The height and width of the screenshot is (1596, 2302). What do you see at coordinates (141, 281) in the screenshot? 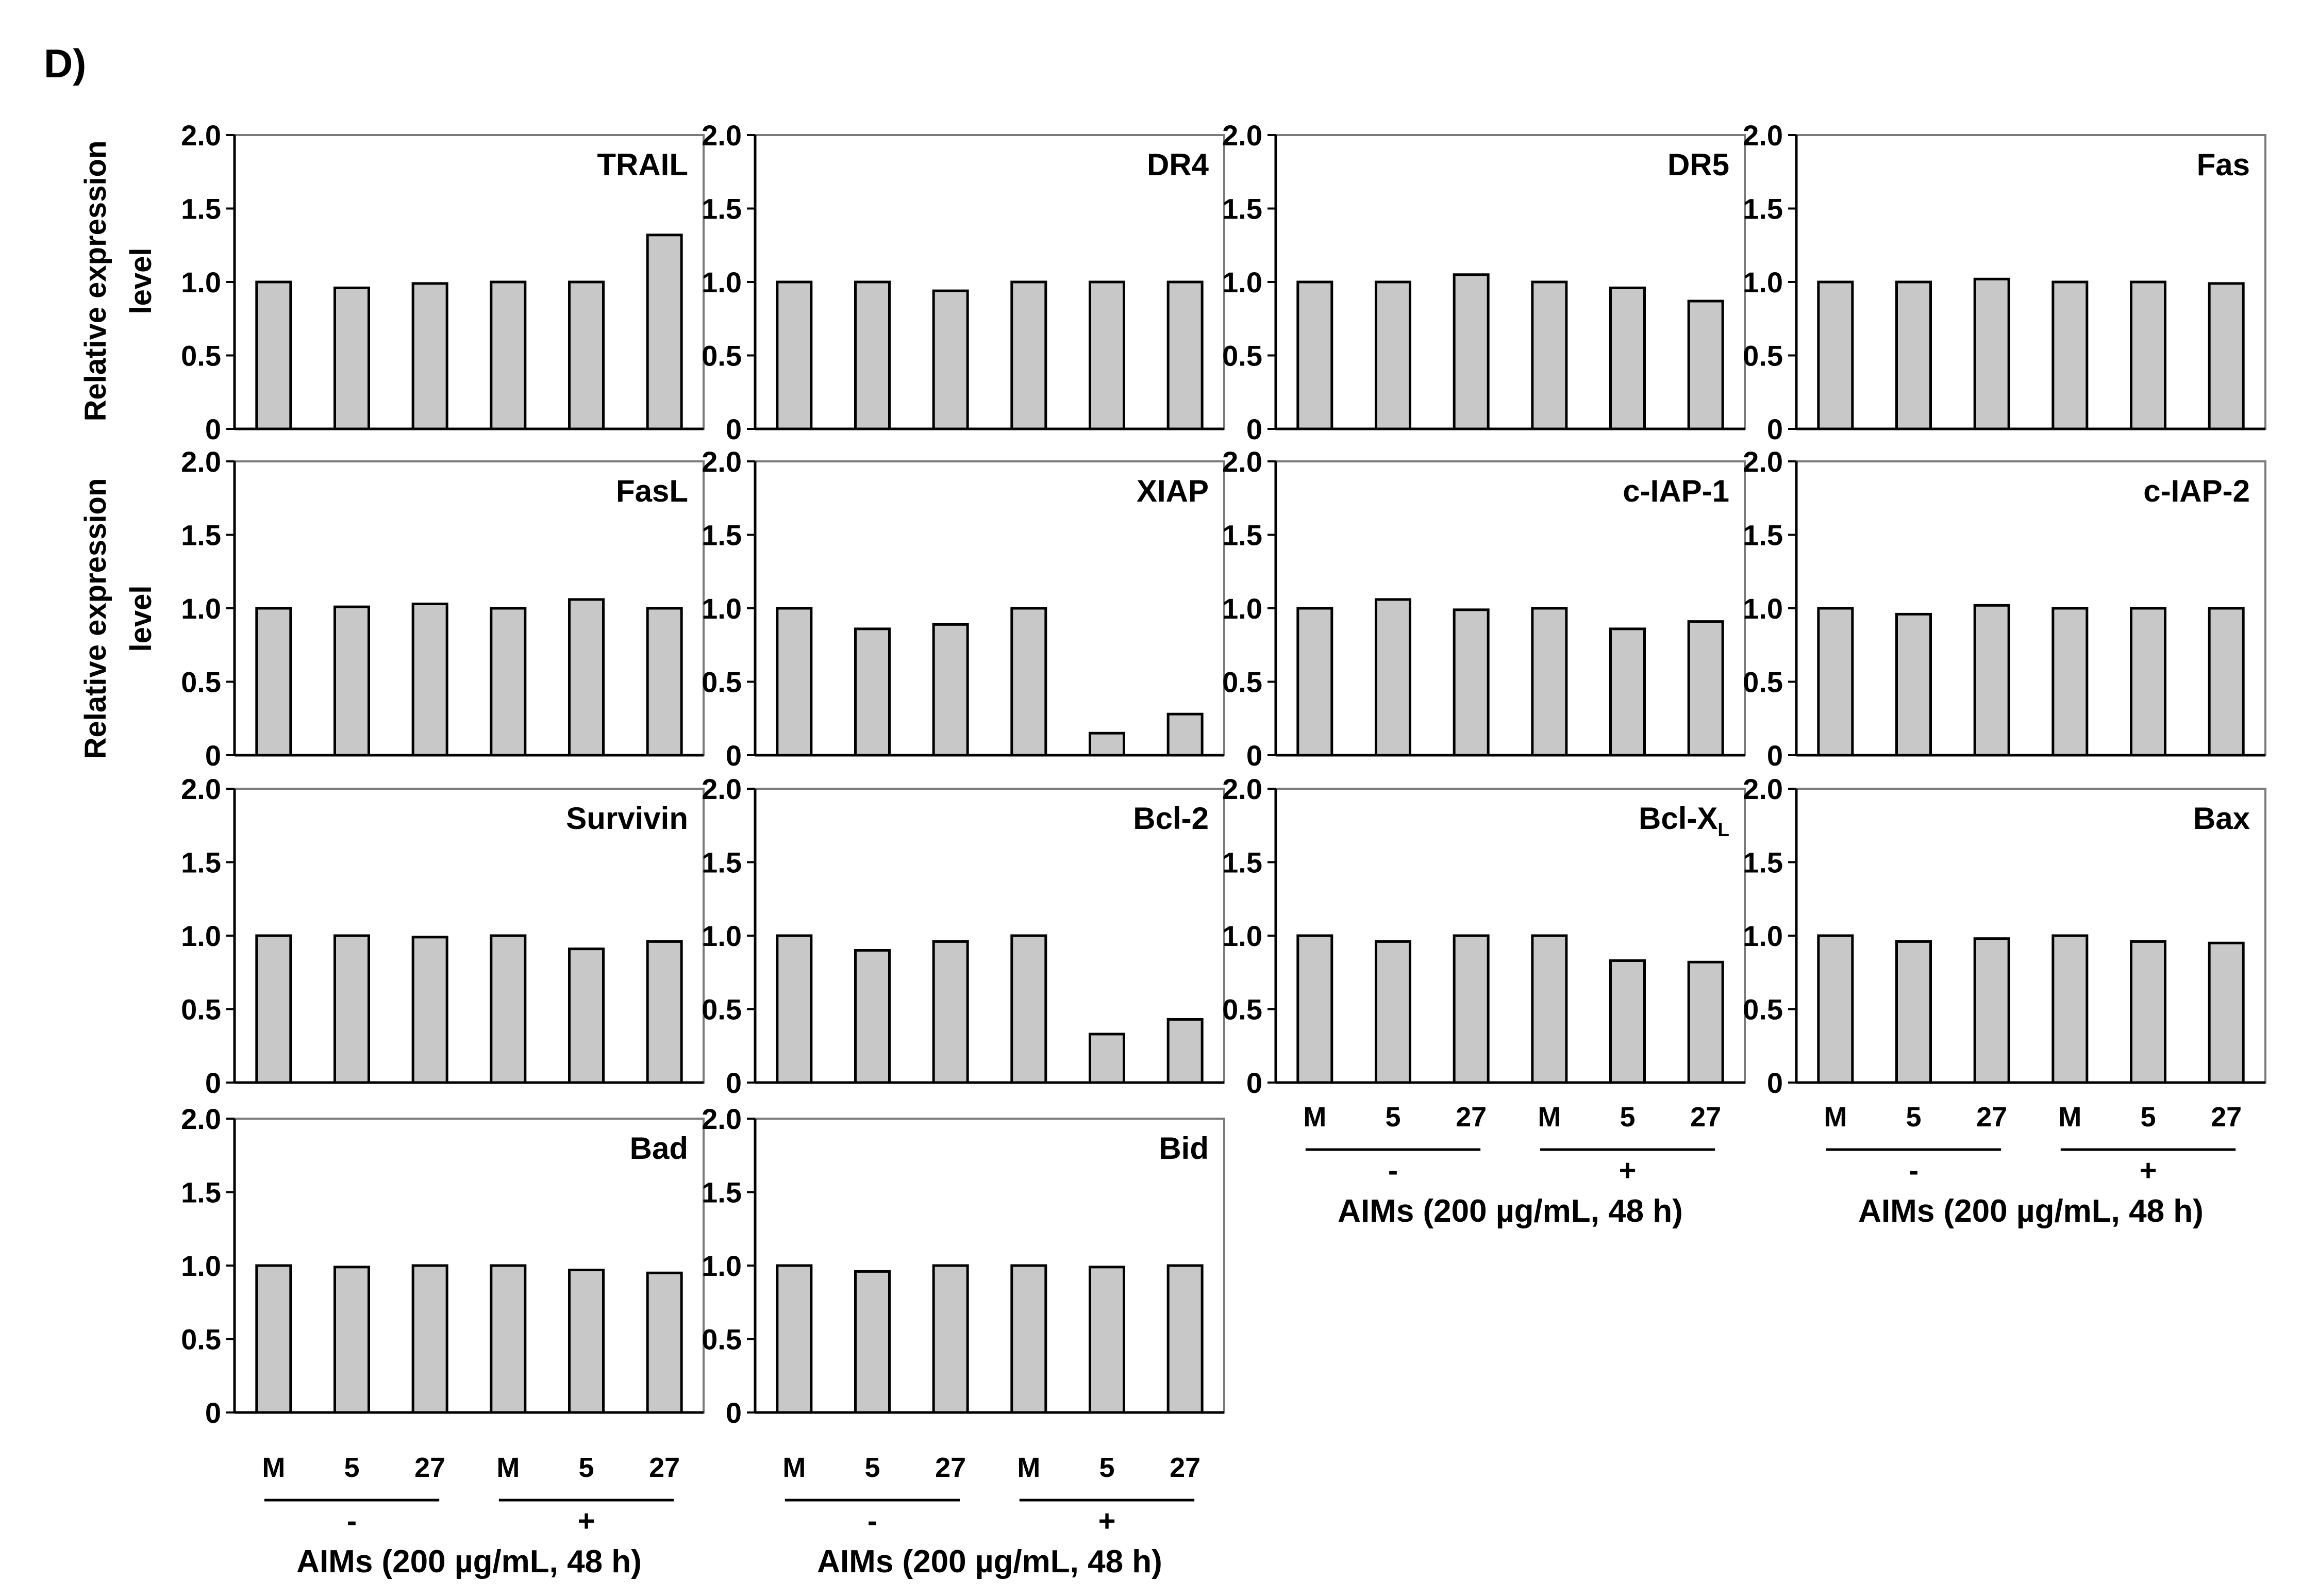
I see `y-axis-title-line-2: level` at bounding box center [141, 281].